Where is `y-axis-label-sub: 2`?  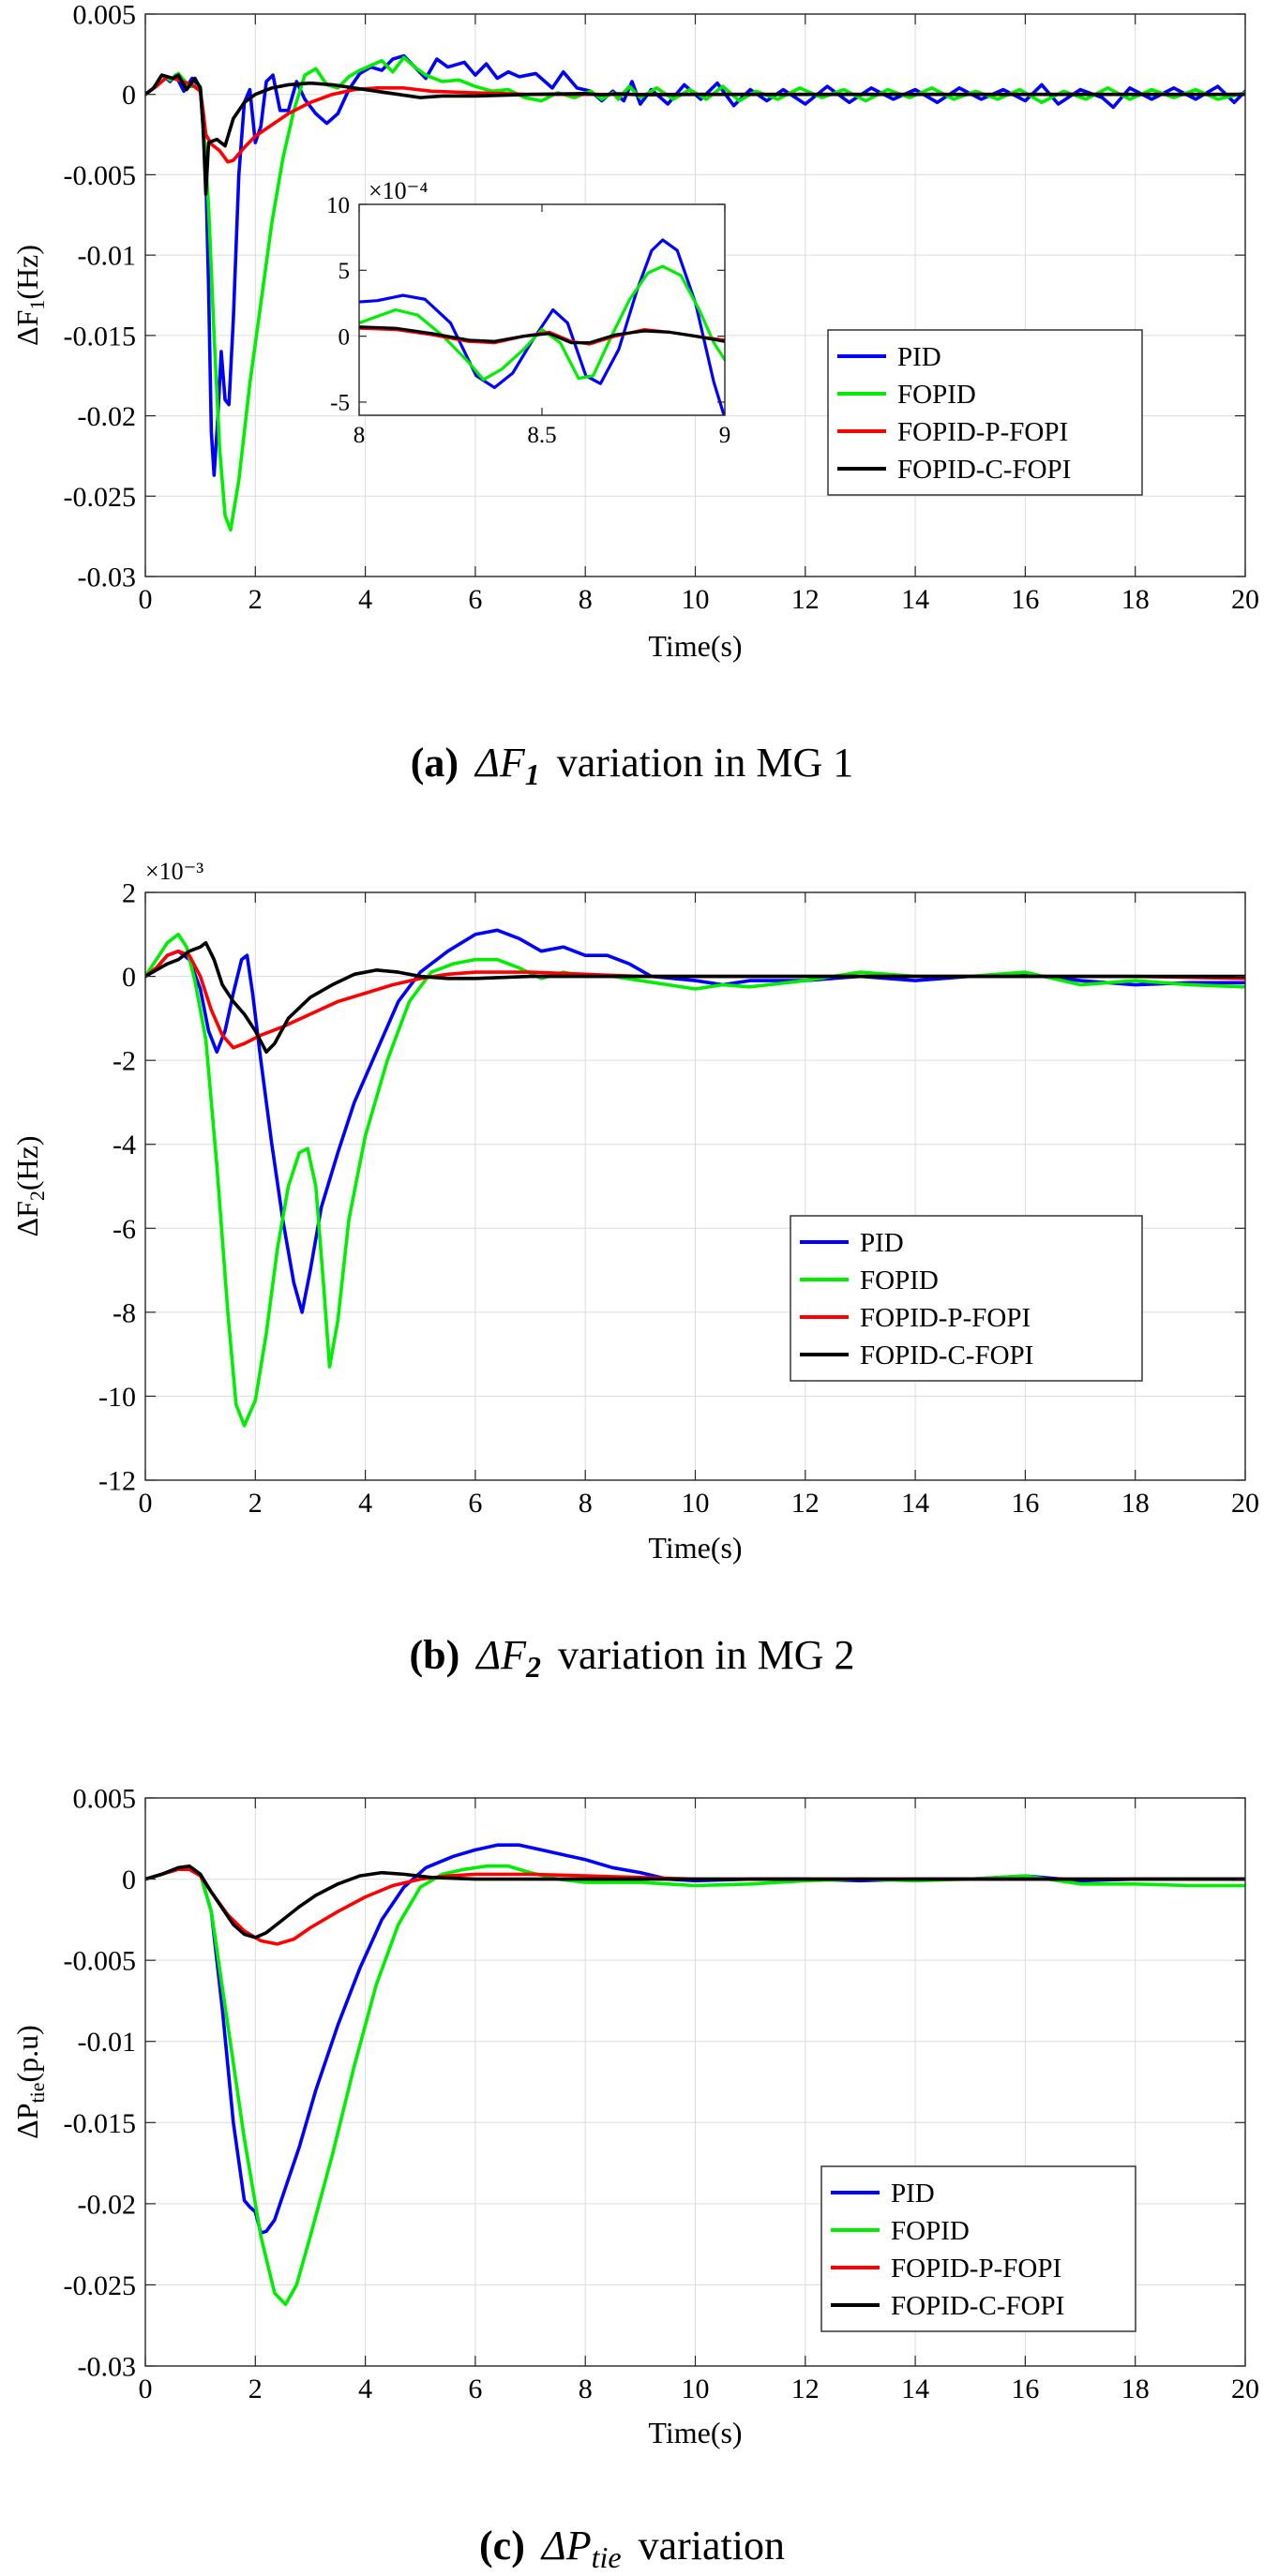
y-axis-label-sub: 2 is located at coordinates (37, 1196).